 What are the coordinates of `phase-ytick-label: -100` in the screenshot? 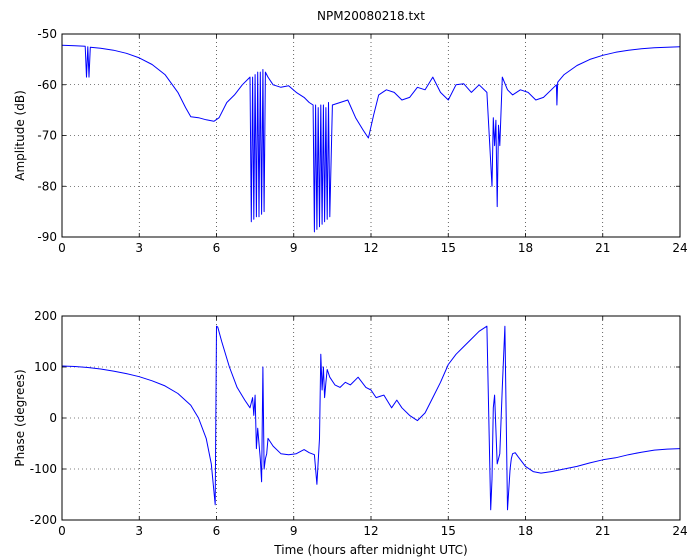 It's located at (43, 469).